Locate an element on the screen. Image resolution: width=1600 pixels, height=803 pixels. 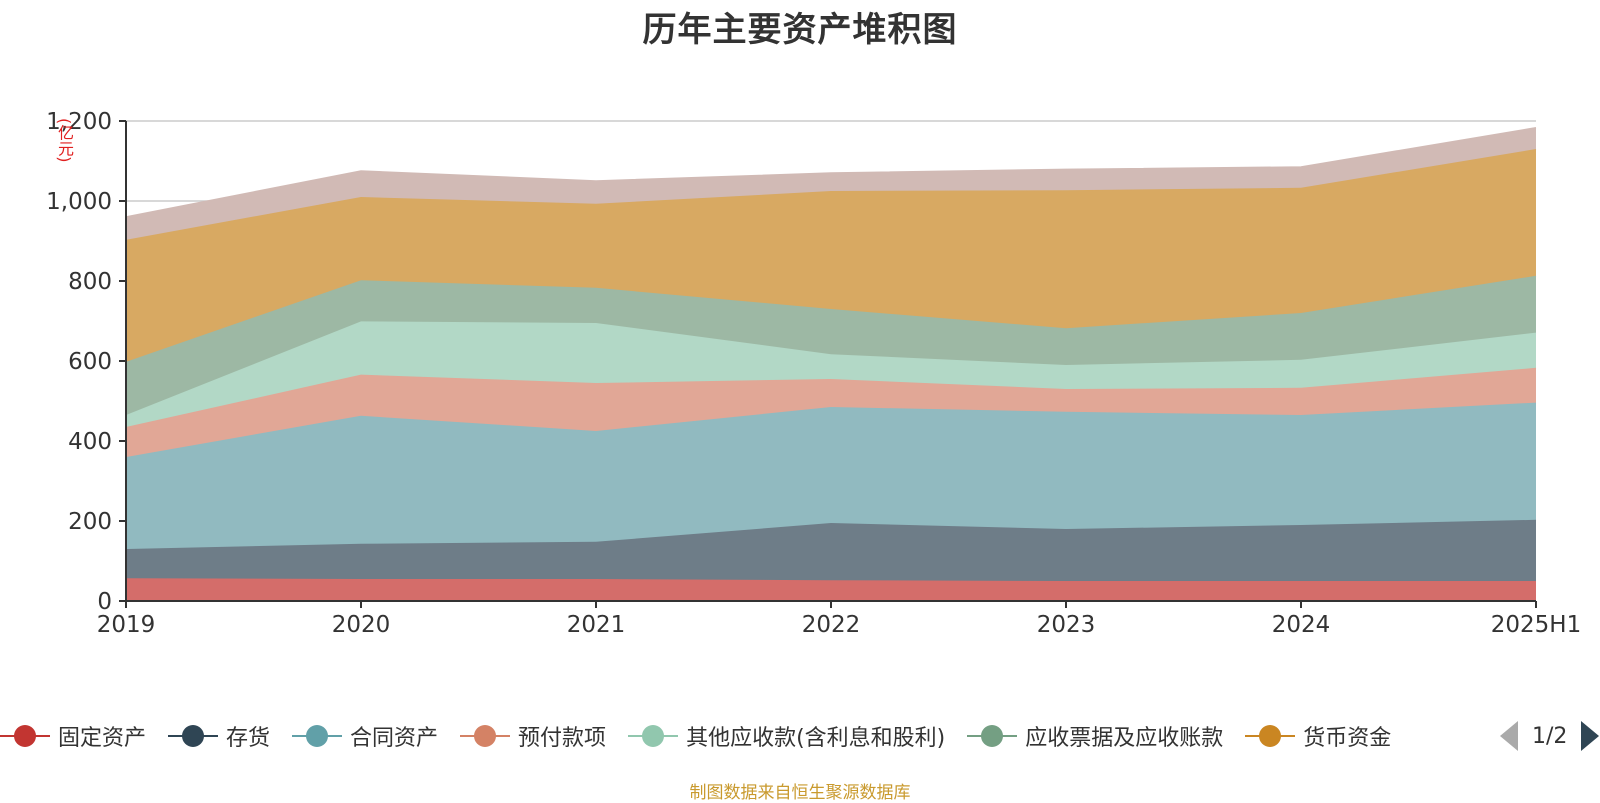
y-tick-label-1: 200 is located at coordinates (90, 522).